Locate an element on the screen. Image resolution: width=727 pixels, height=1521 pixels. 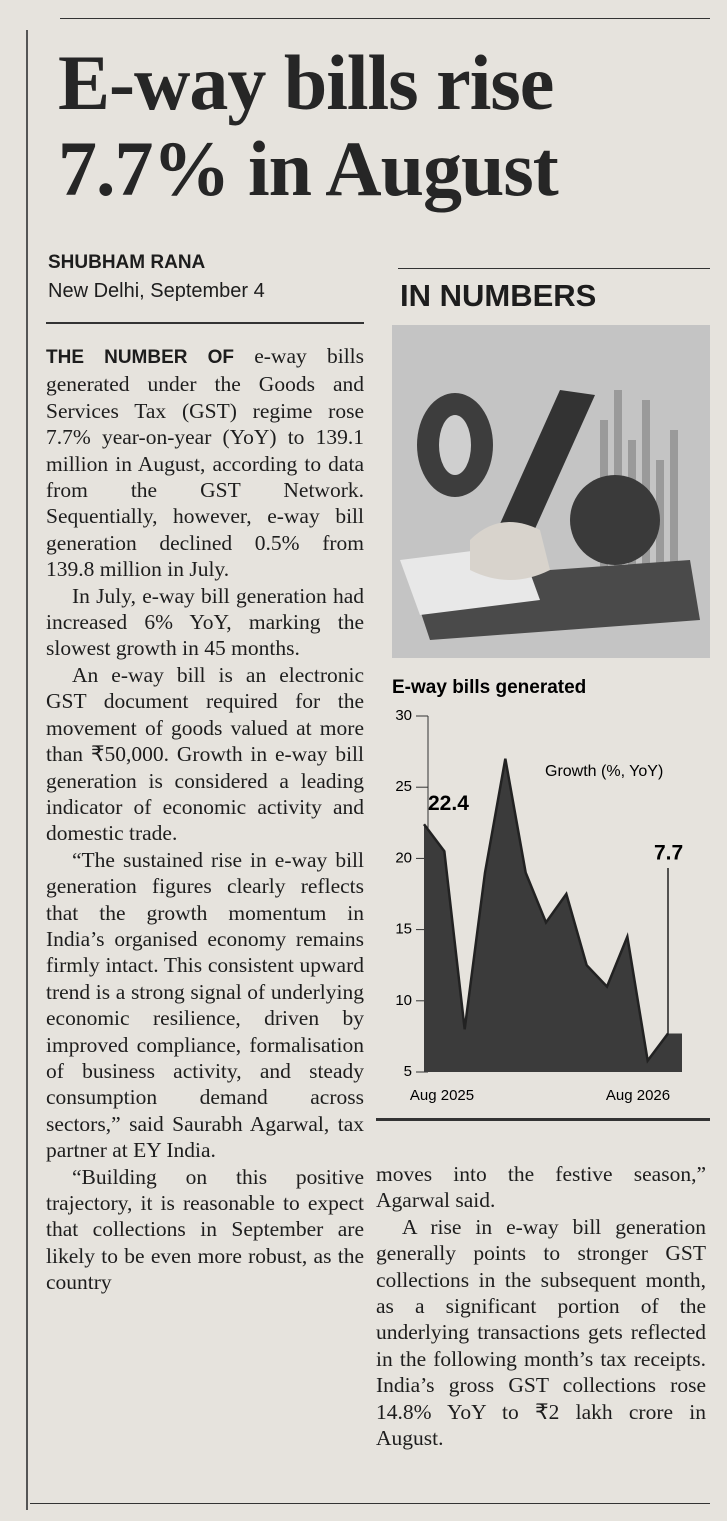
photo-percent-ring is located at coordinates (615, 520).